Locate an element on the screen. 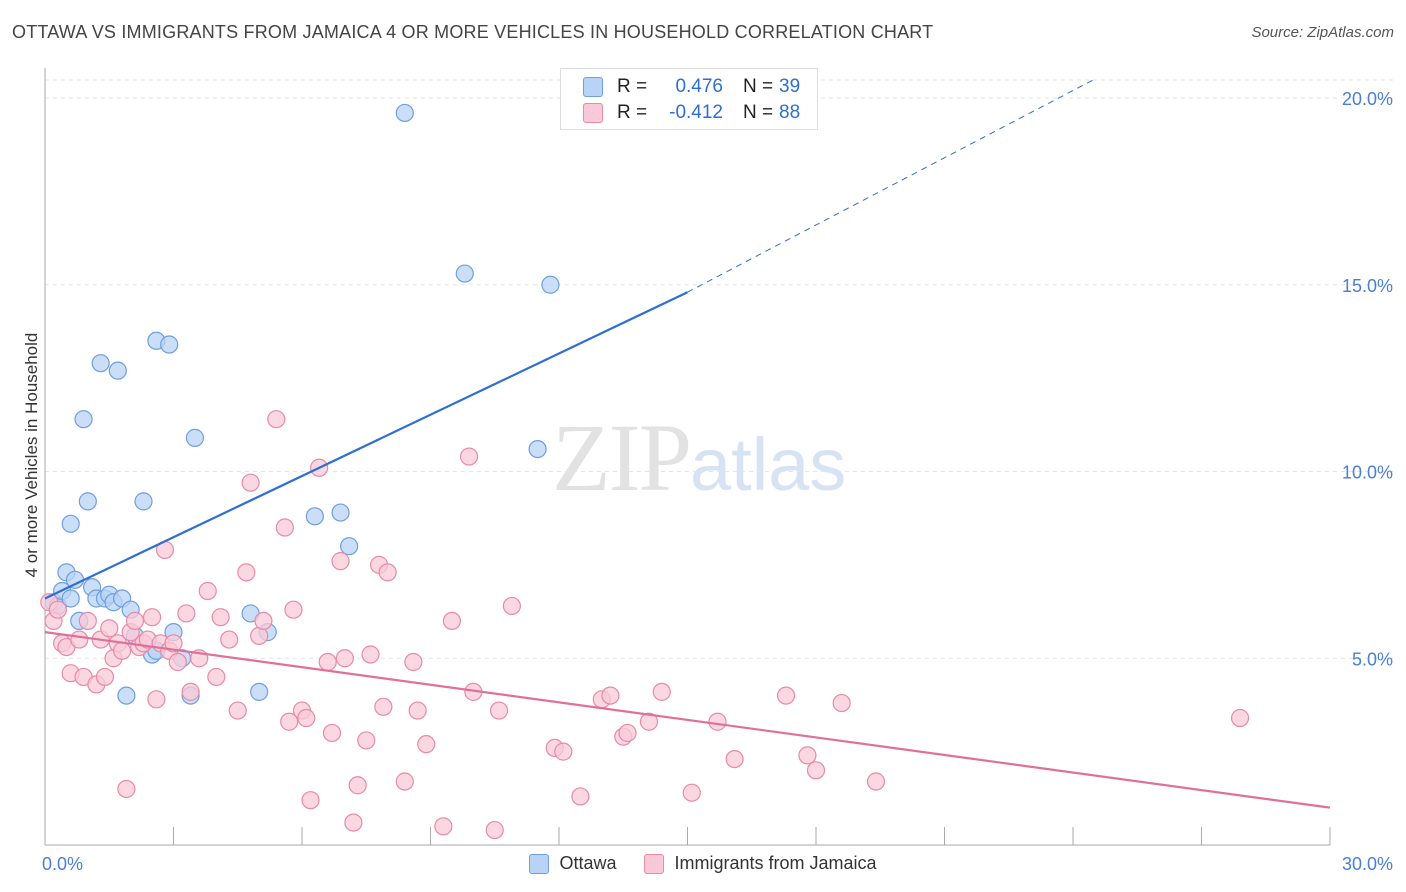 This screenshot has height=892, width=1406. legend-row-ottawa: R = 0.476 N = 39 is located at coordinates (691, 87).